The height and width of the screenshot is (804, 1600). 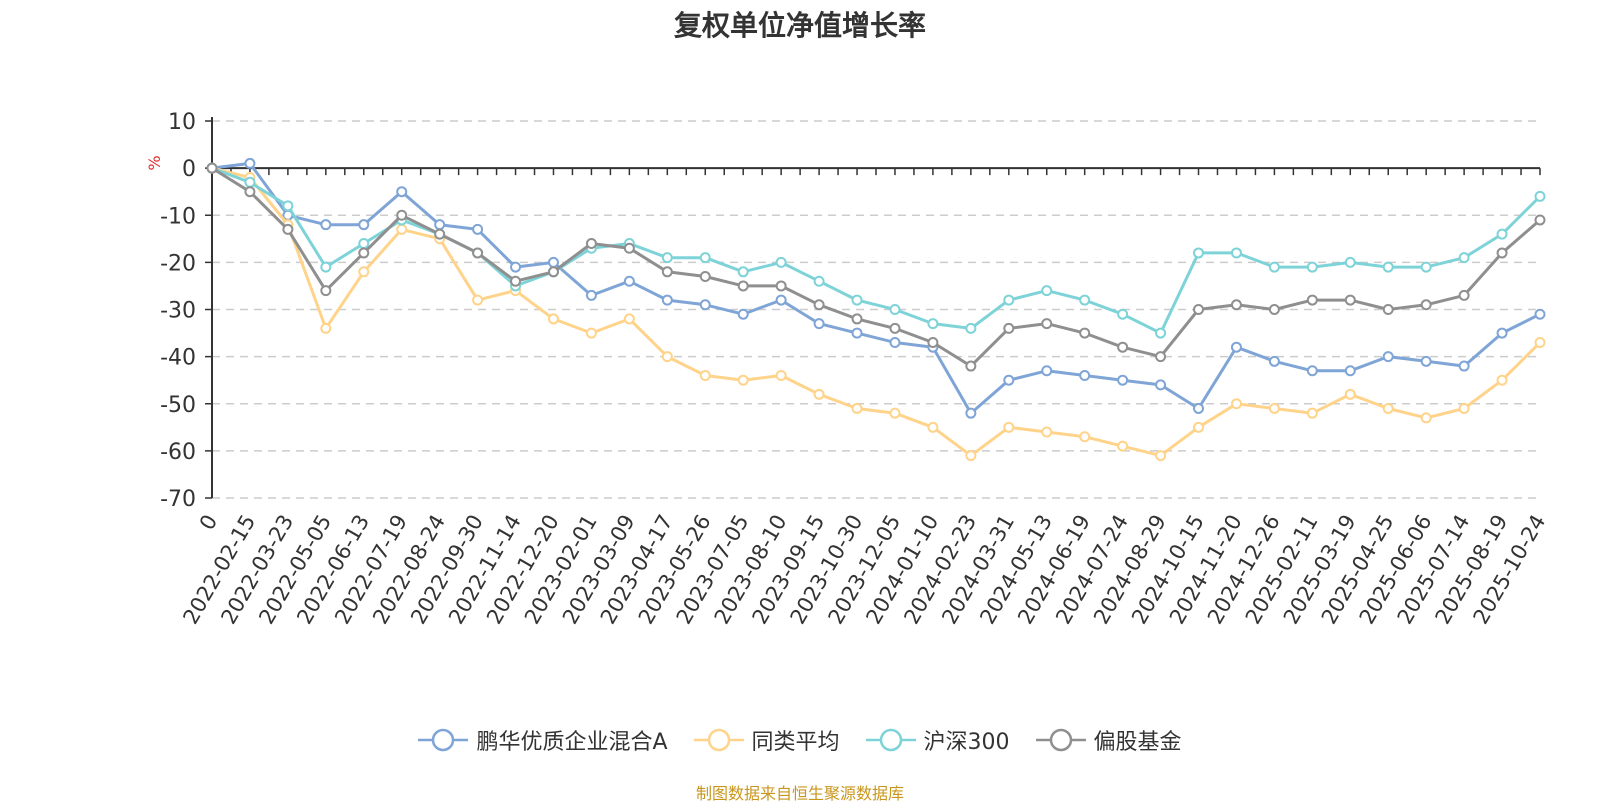 I want to click on legend: 鹏华优质企业混合A 同类平均 沪深300 偏股基金, so click(x=800, y=740).